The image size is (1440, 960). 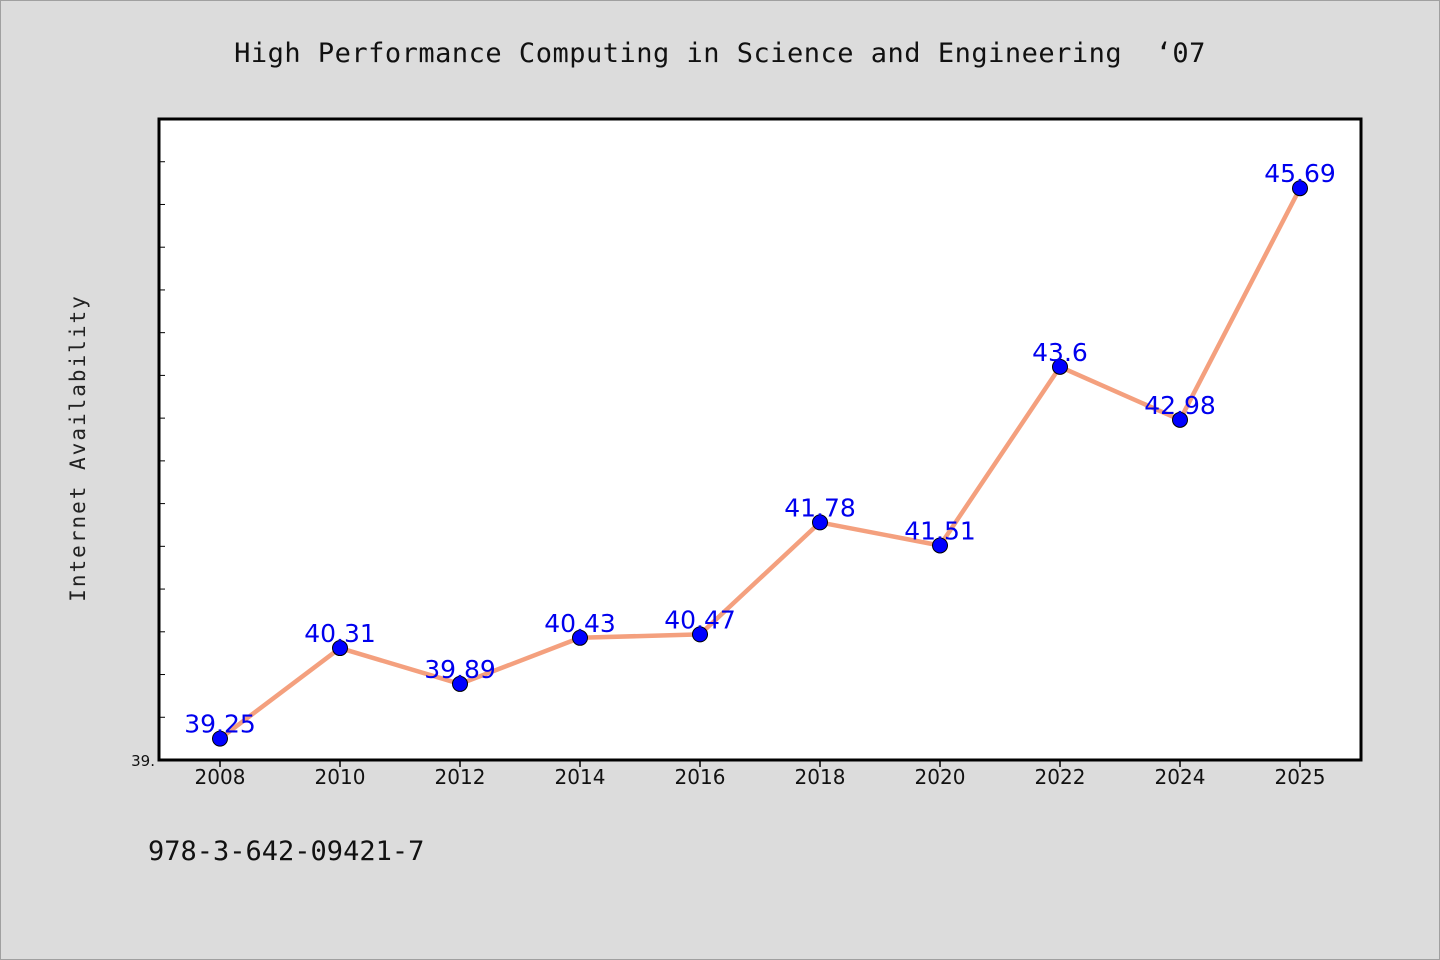 I want to click on x-tick-label: 2018, so click(x=820, y=777).